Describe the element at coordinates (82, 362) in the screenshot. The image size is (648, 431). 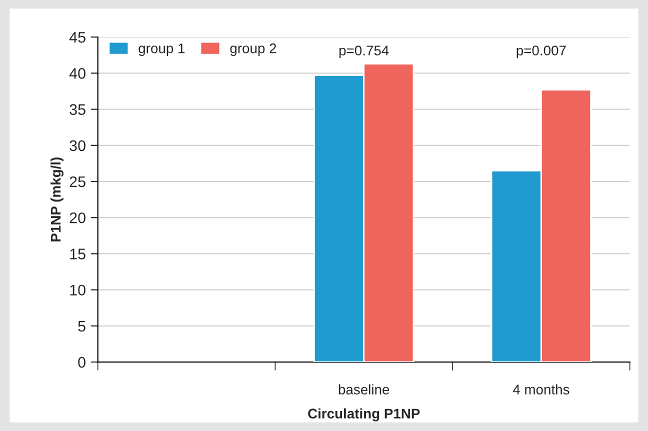
I see `y-tick-label: 0` at that location.